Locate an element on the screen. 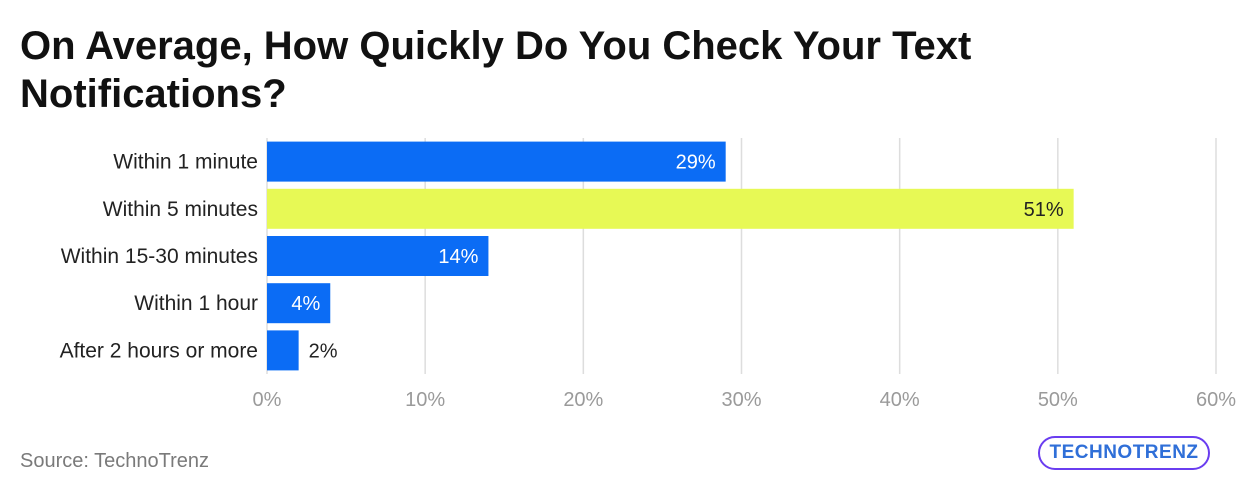 This screenshot has width=1240, height=494. technotrenz-logo: TECHNOTRENZ is located at coordinates (1124, 453).